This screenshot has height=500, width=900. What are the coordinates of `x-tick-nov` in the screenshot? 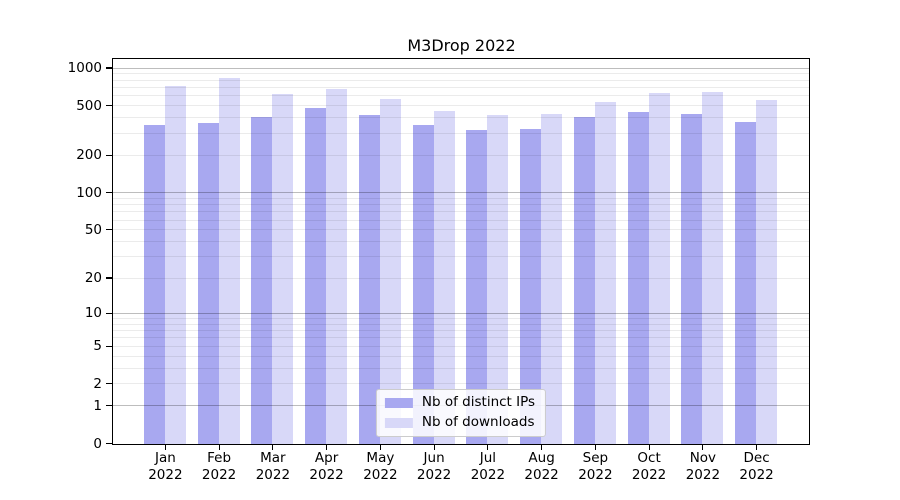 It's located at (703, 447).